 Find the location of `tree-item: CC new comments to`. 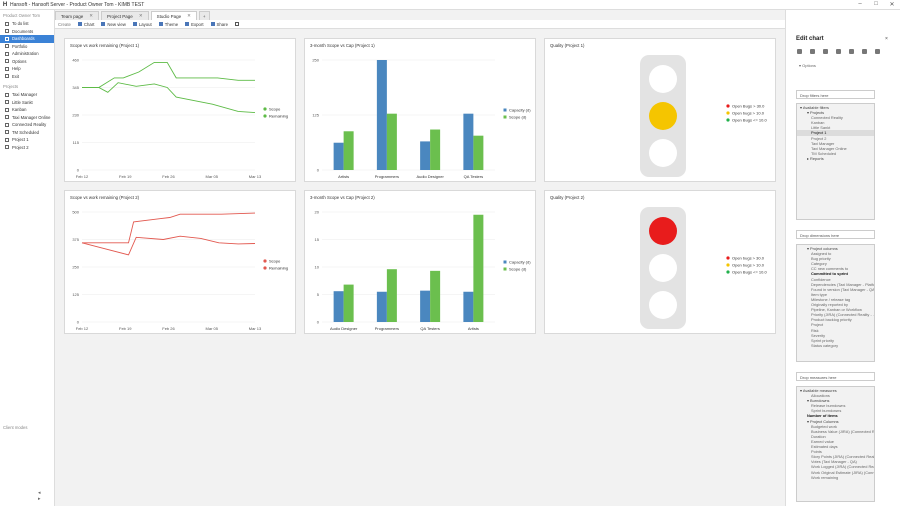

tree-item: CC new comments to is located at coordinates (830, 269).